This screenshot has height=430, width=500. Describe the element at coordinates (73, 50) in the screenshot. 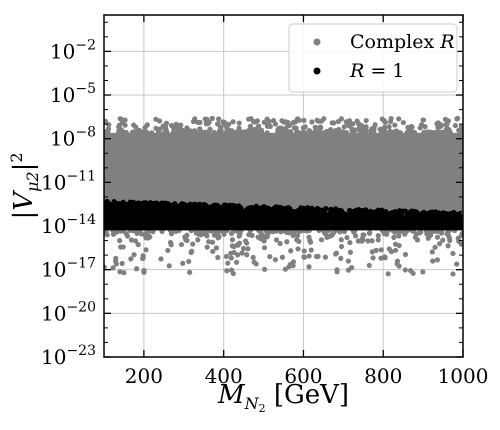

I see `y-tick-label: 10⁻²` at that location.